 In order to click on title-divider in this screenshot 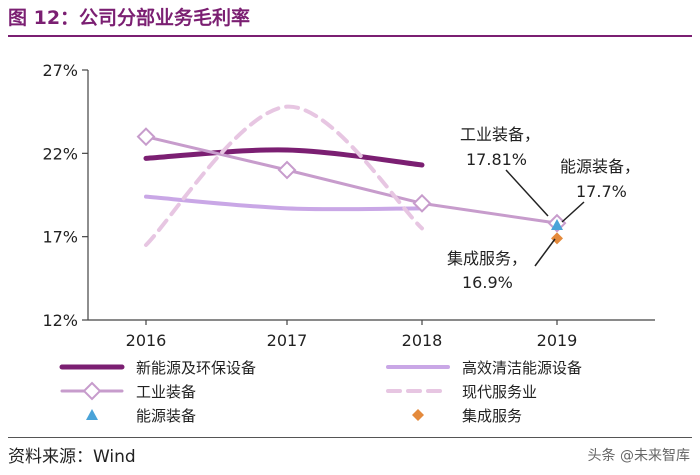, I will do `click(350, 36)`.